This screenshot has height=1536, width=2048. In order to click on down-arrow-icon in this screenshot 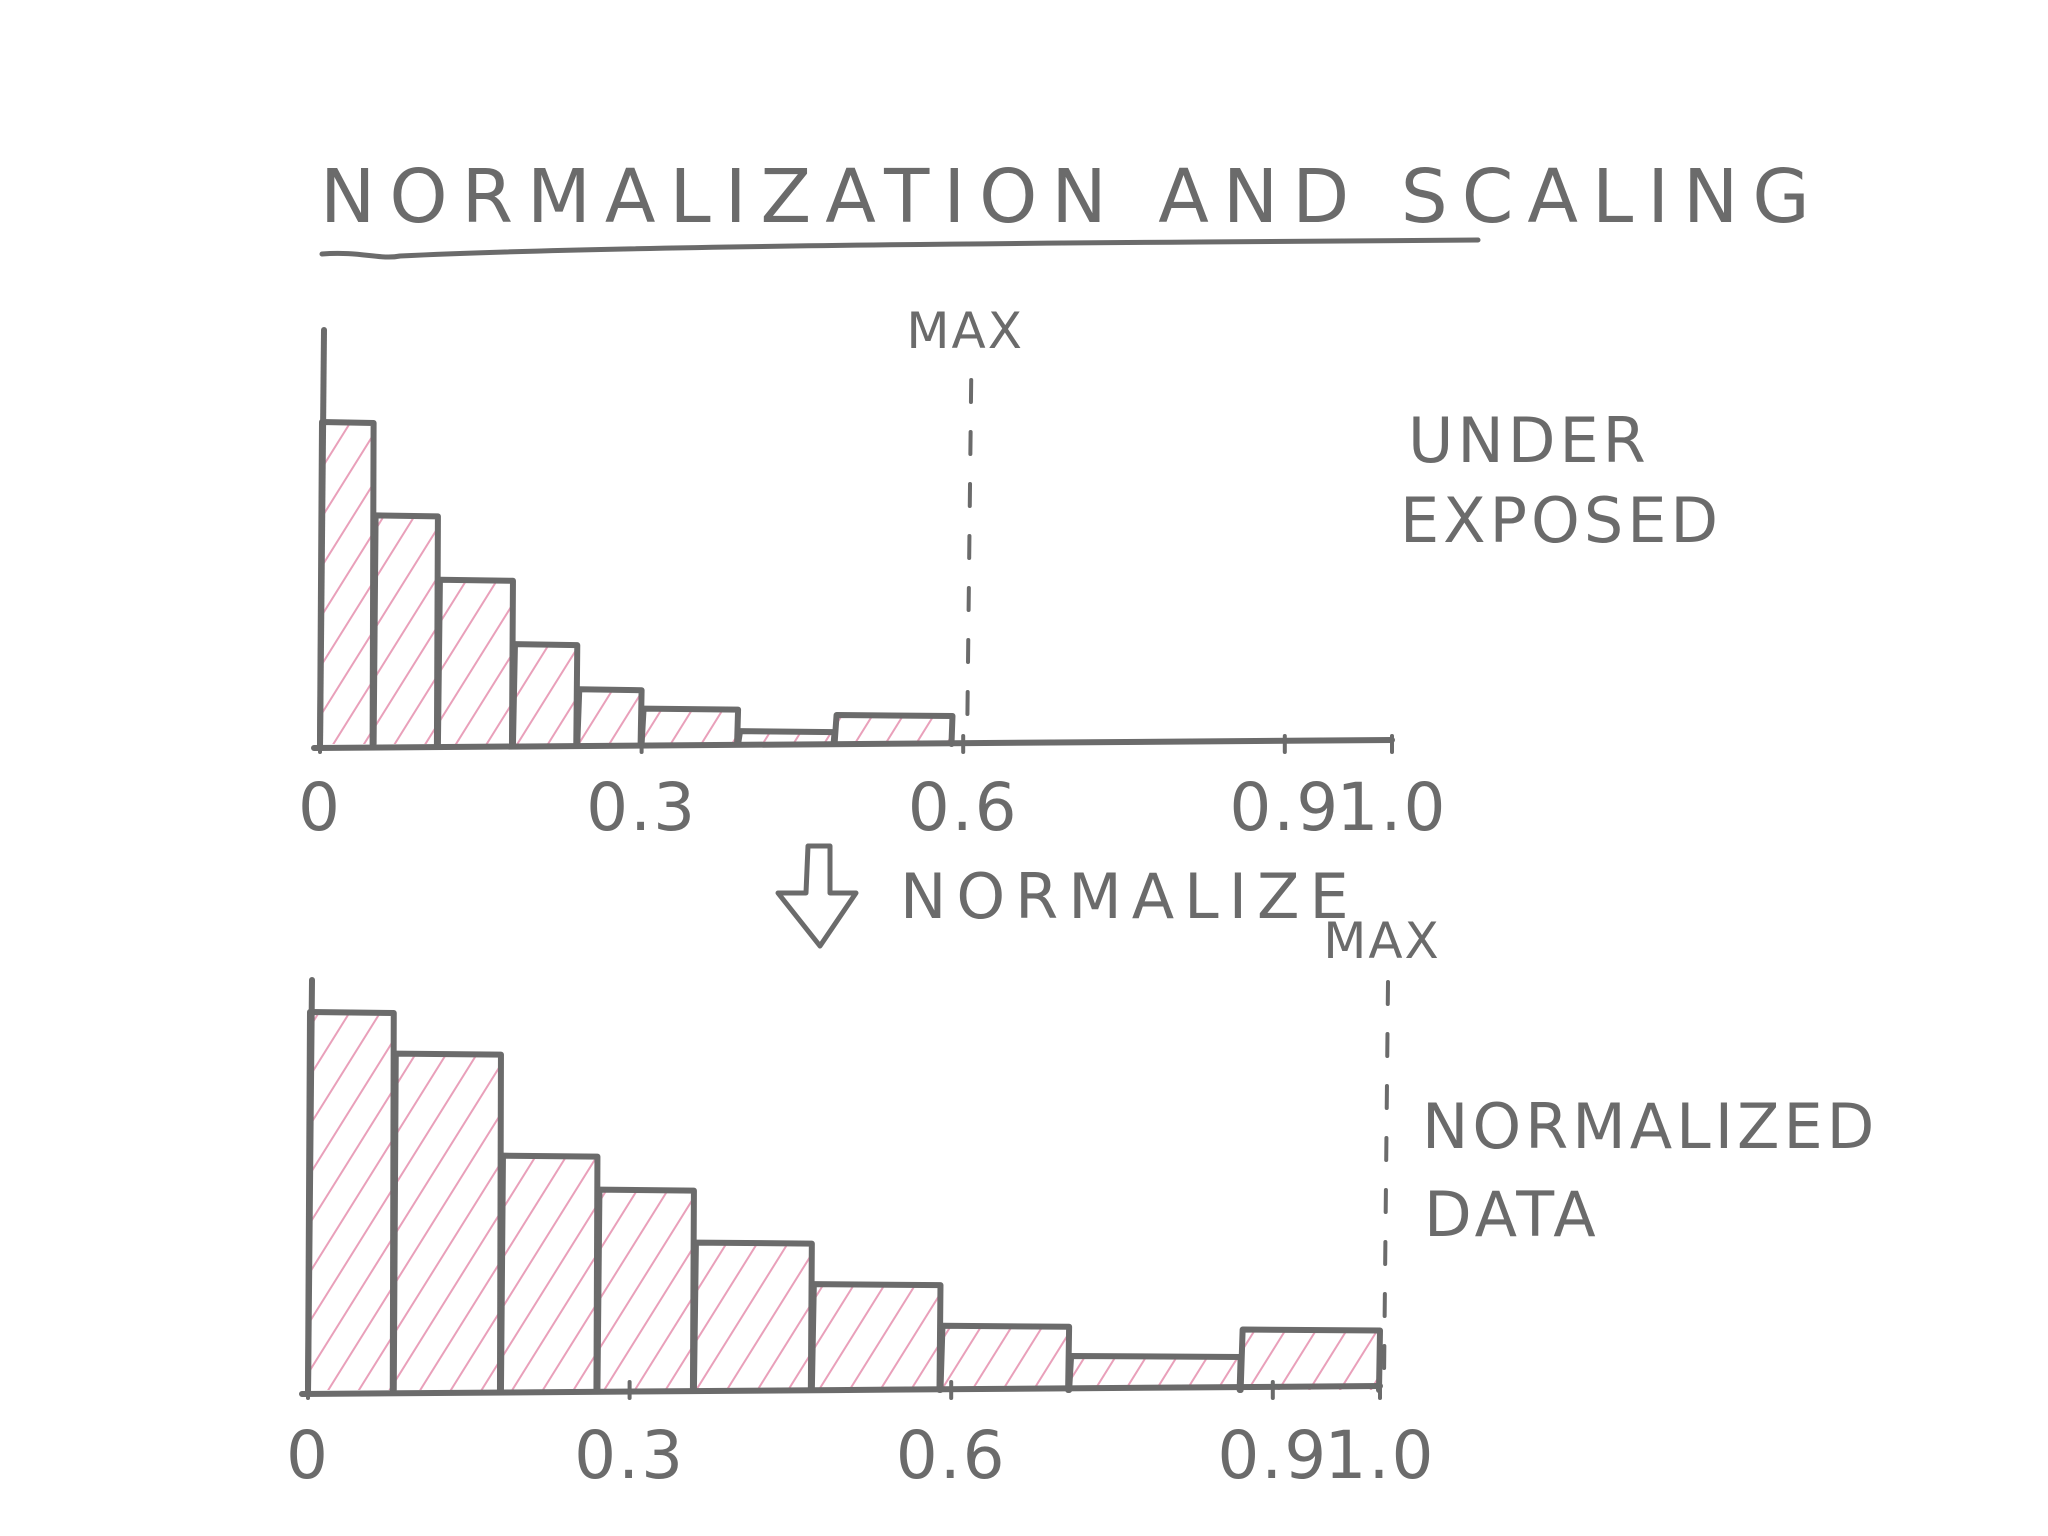, I will do `click(817, 896)`.